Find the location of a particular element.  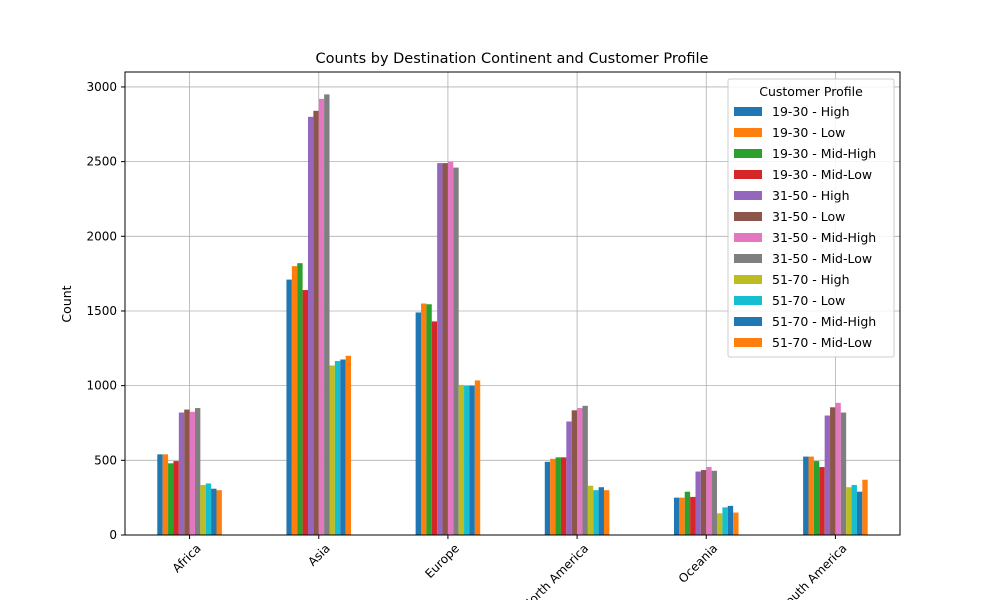

legend-label: 31-50 - Mid-Low is located at coordinates (822, 258).